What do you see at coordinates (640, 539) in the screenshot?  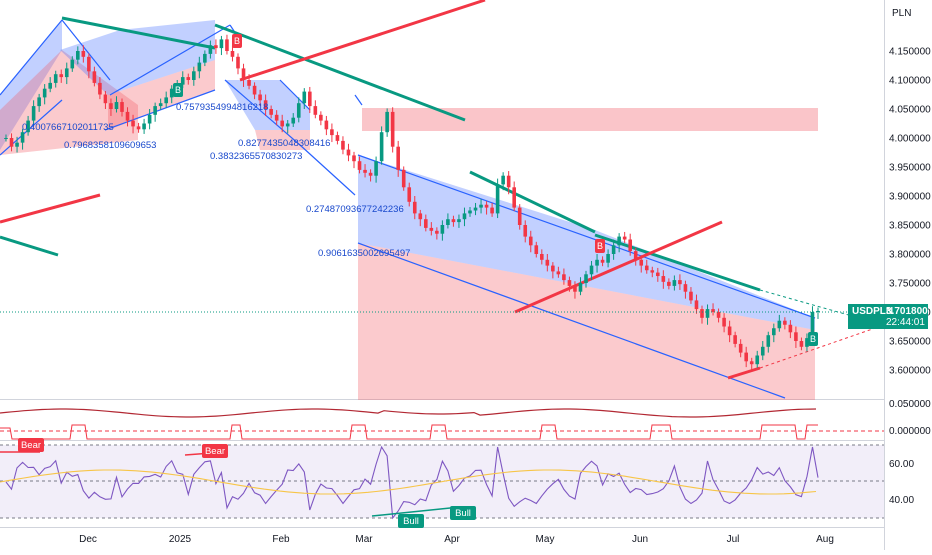 I see `time-axis-tick: Jun` at bounding box center [640, 539].